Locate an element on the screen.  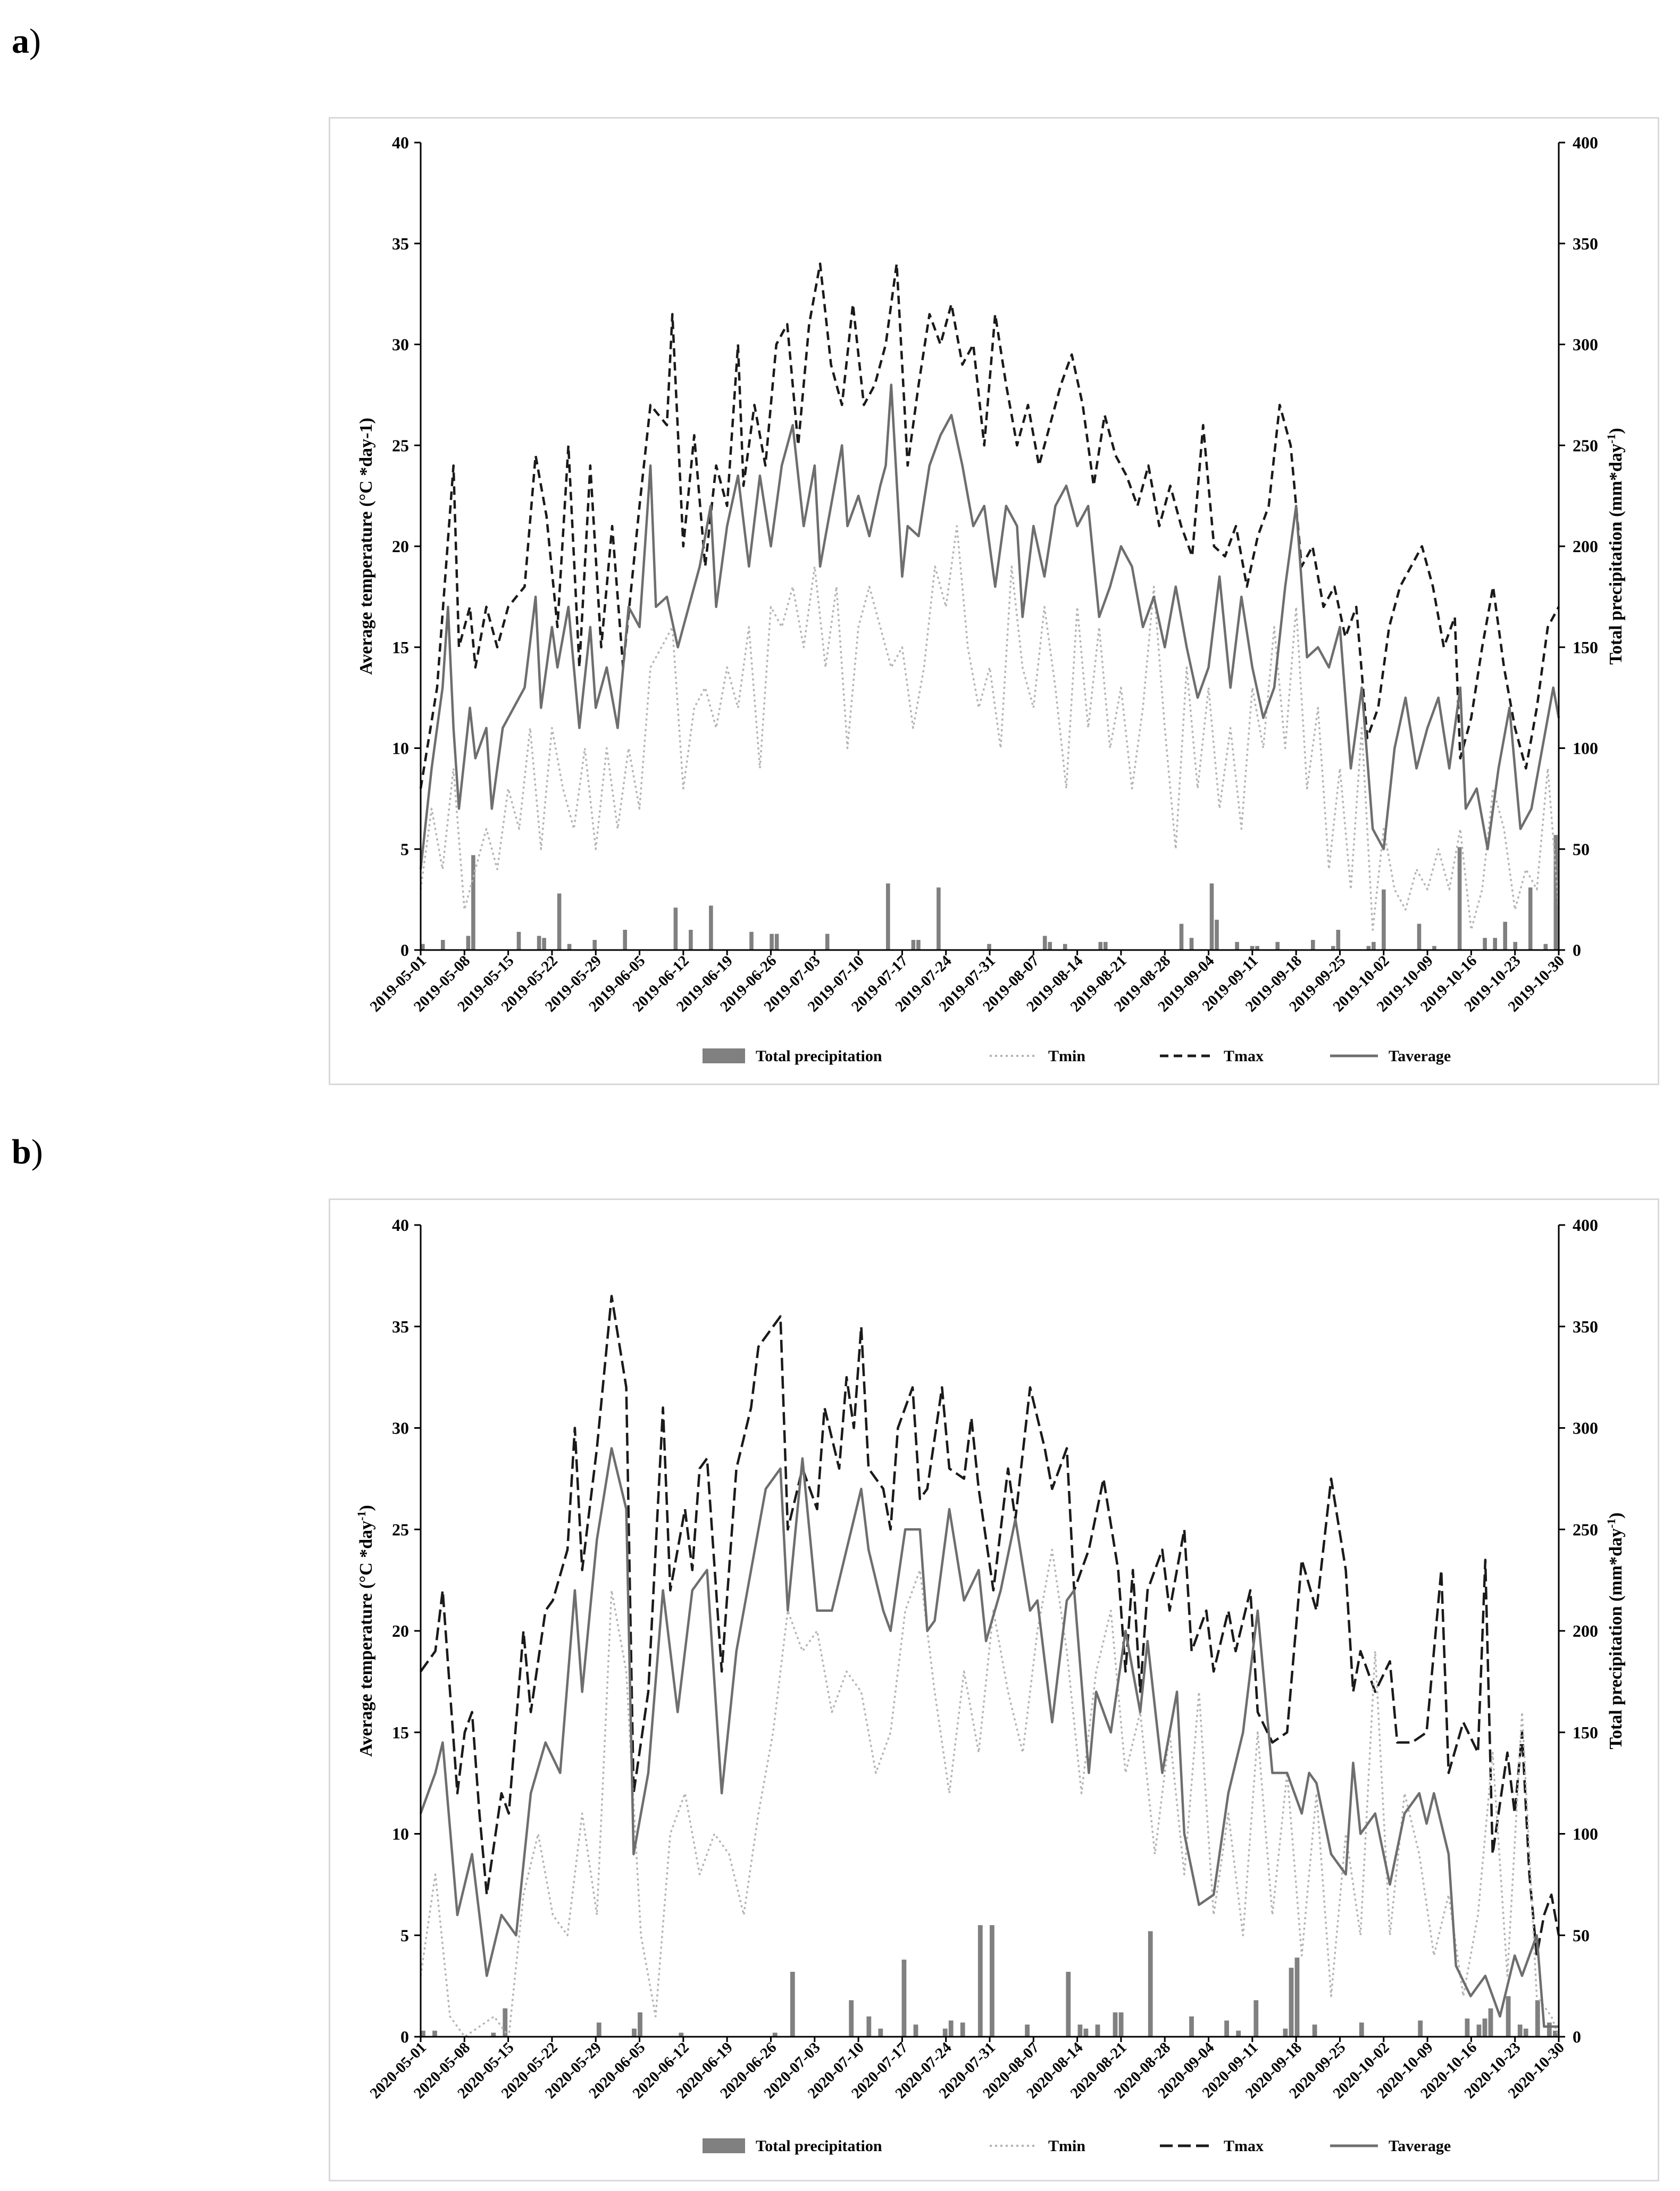
y2-axis-title-end: ) is located at coordinates (1616, 431).